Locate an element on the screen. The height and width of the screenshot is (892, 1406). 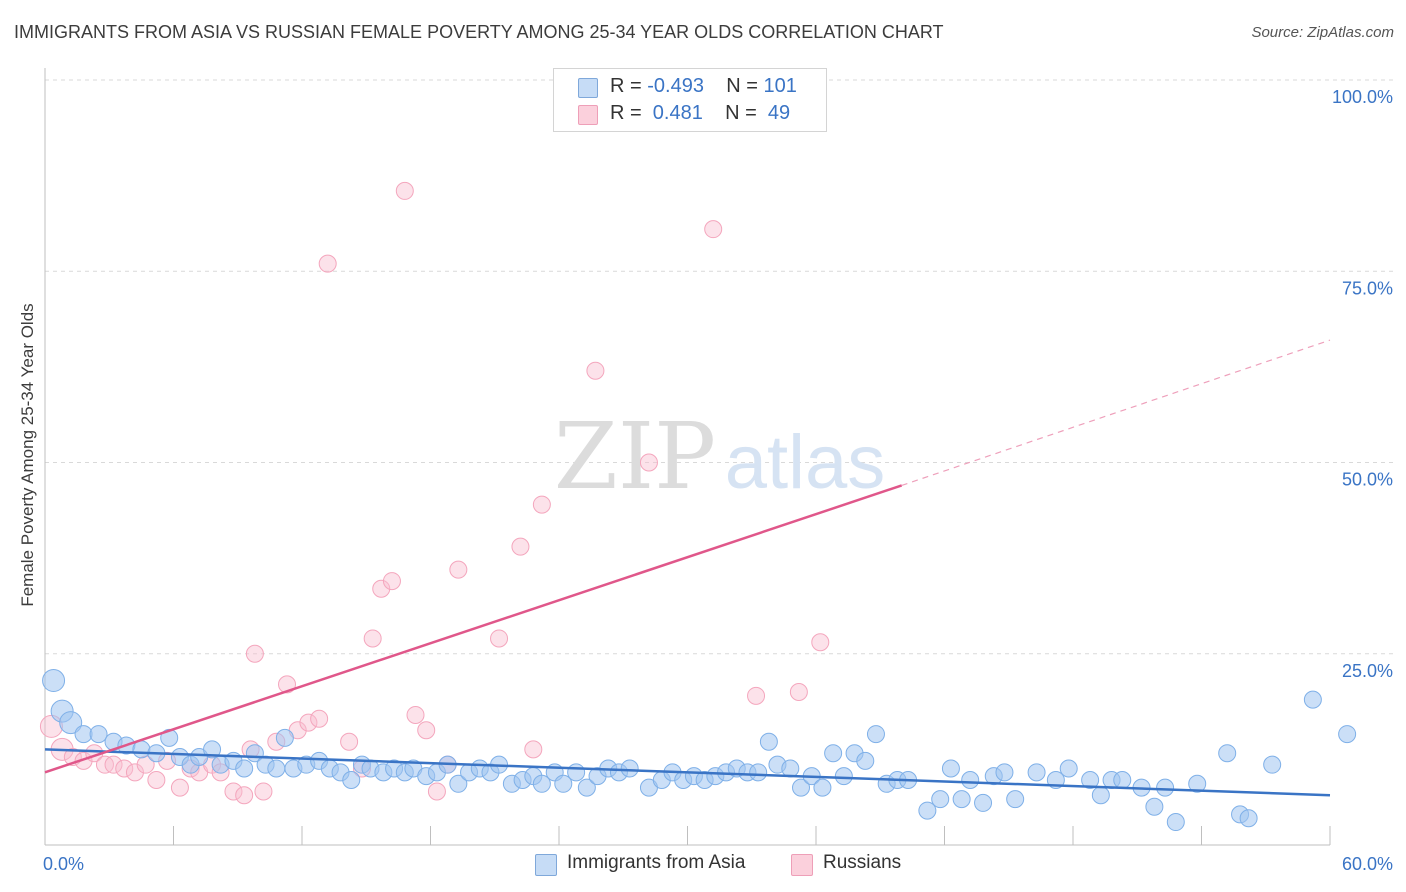
y-tick-label: 25.0% is located at coordinates (1367, 671).